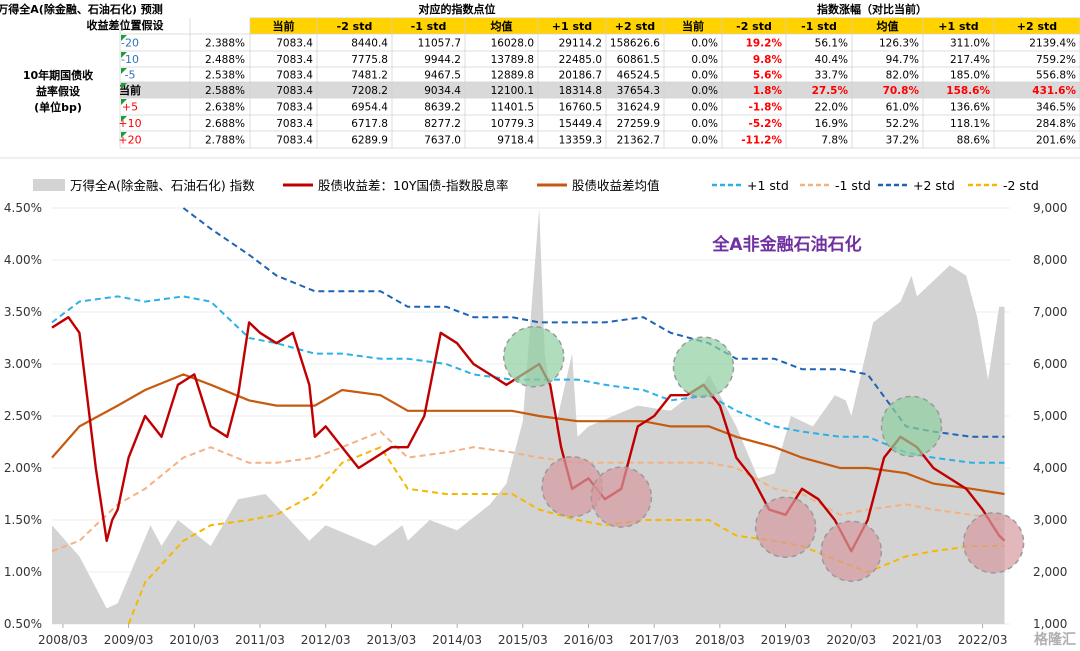 The height and width of the screenshot is (651, 1080). What do you see at coordinates (580, 44) in the screenshot?
I see `cell-points: 29114.2` at bounding box center [580, 44].